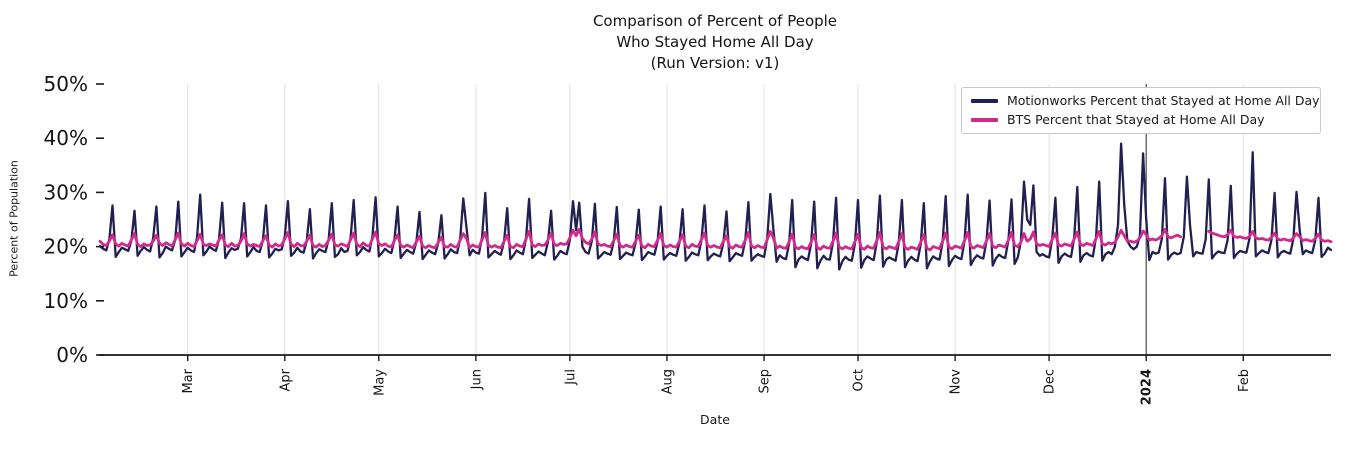 This screenshot has height=450, width=1350. Describe the element at coordinates (188, 380) in the screenshot. I see `x-tick-label: Mar` at that location.